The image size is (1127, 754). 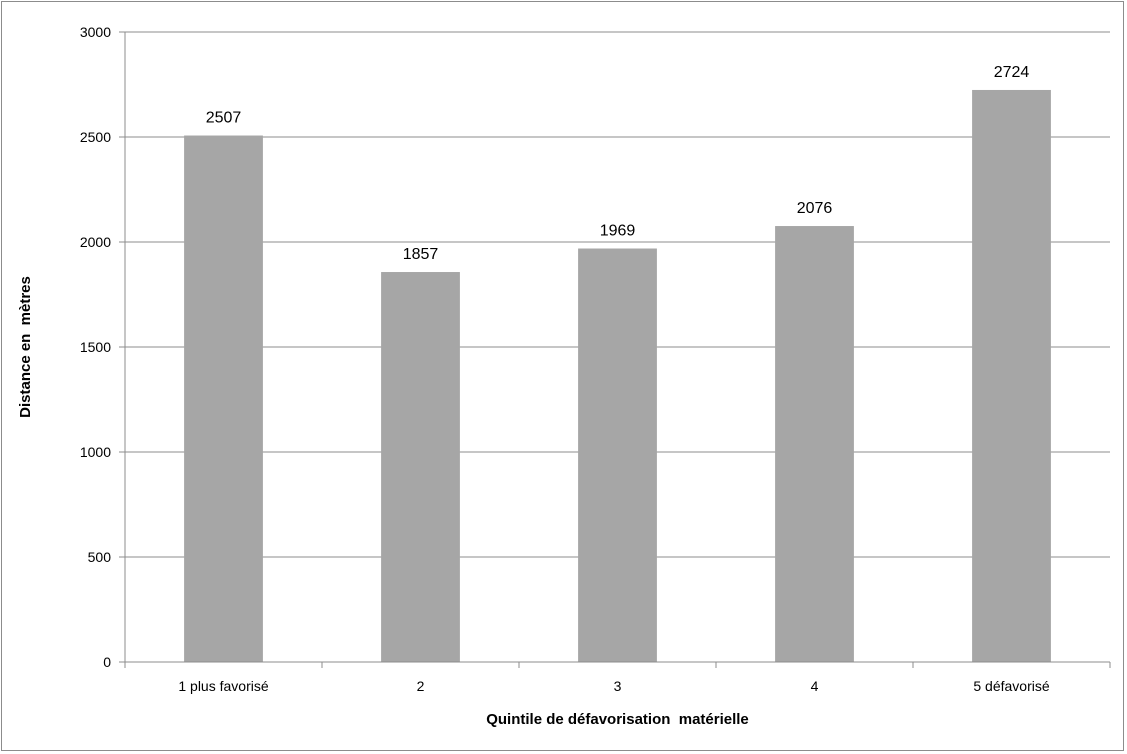 I want to click on data-label: 2076, so click(x=815, y=208).